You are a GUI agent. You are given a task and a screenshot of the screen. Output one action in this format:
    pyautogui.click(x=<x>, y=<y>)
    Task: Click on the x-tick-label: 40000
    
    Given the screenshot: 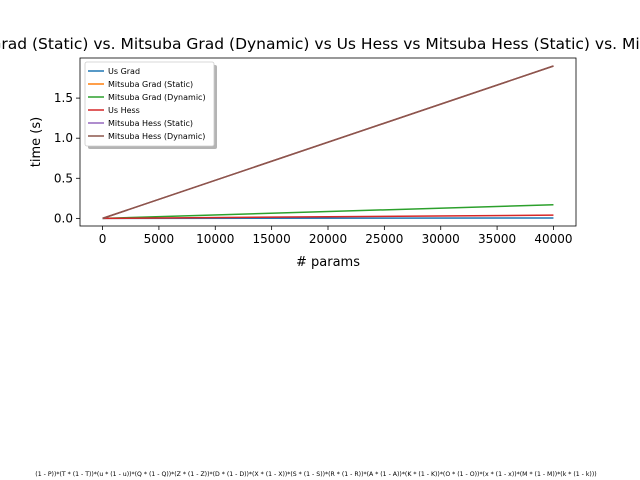 What is the action you would take?
    pyautogui.click(x=553, y=239)
    